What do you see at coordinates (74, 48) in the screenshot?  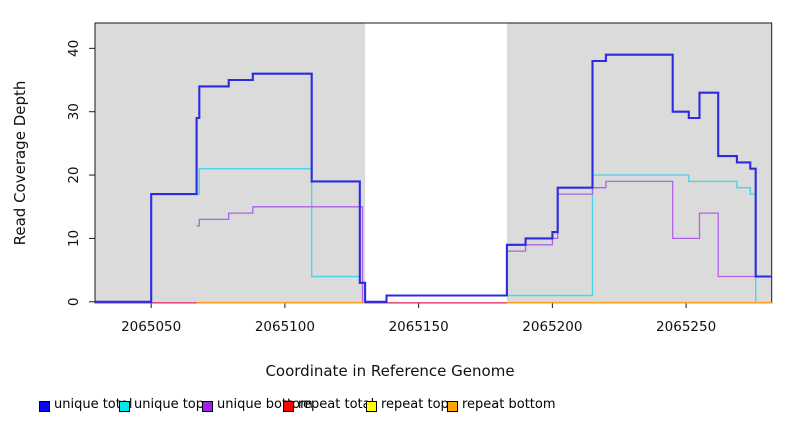 I see `y-tick-label: 40` at bounding box center [74, 48].